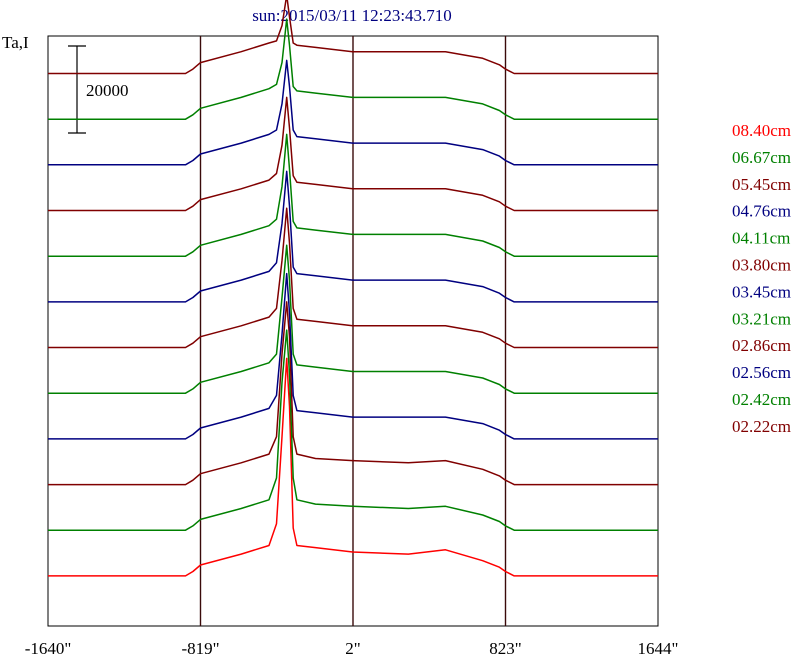 This screenshot has height=662, width=807. I want to click on legend-entry: 04.76cm, so click(761, 211).